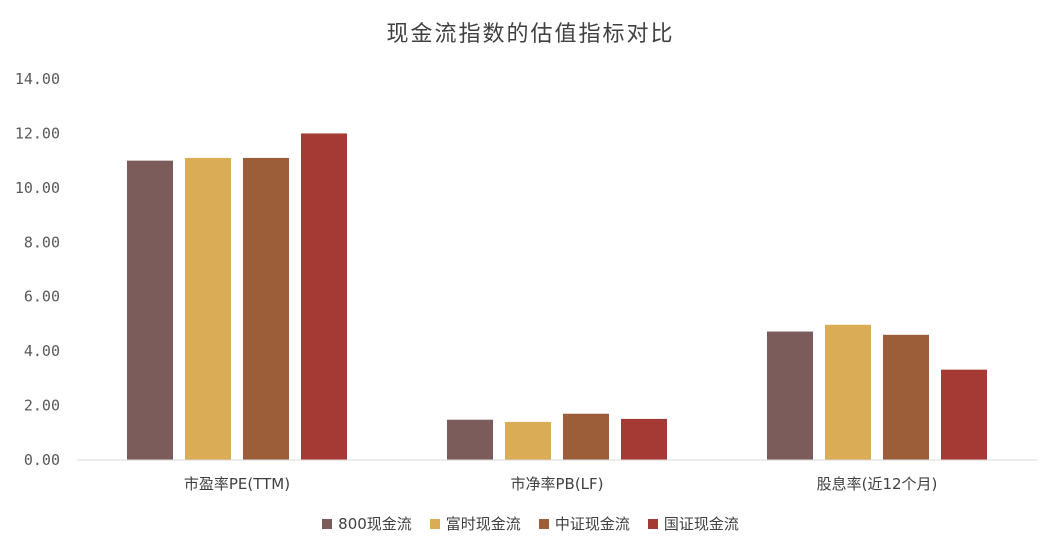 The height and width of the screenshot is (552, 1061). What do you see at coordinates (530, 523) in the screenshot?
I see `legend: 800现金流 富时现金流 中证现金流 国证现金流` at bounding box center [530, 523].